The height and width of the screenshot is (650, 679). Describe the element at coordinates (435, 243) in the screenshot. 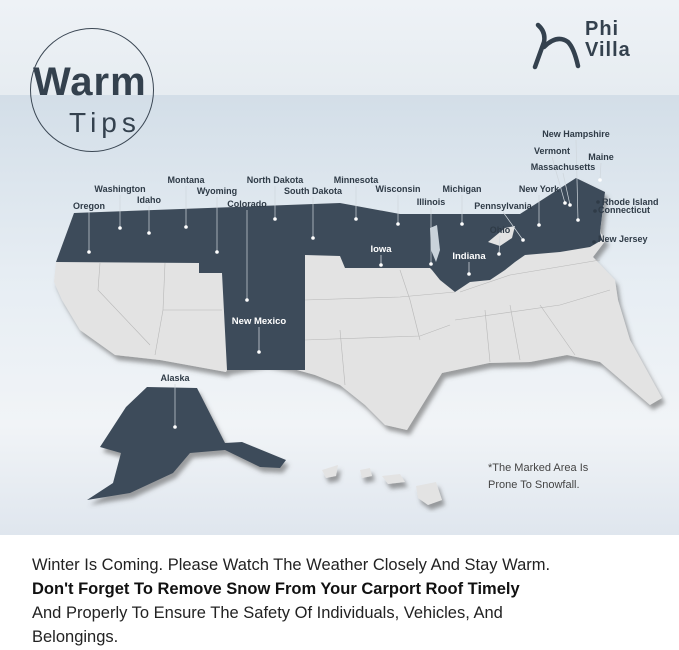

I see `lake-michigan` at that location.